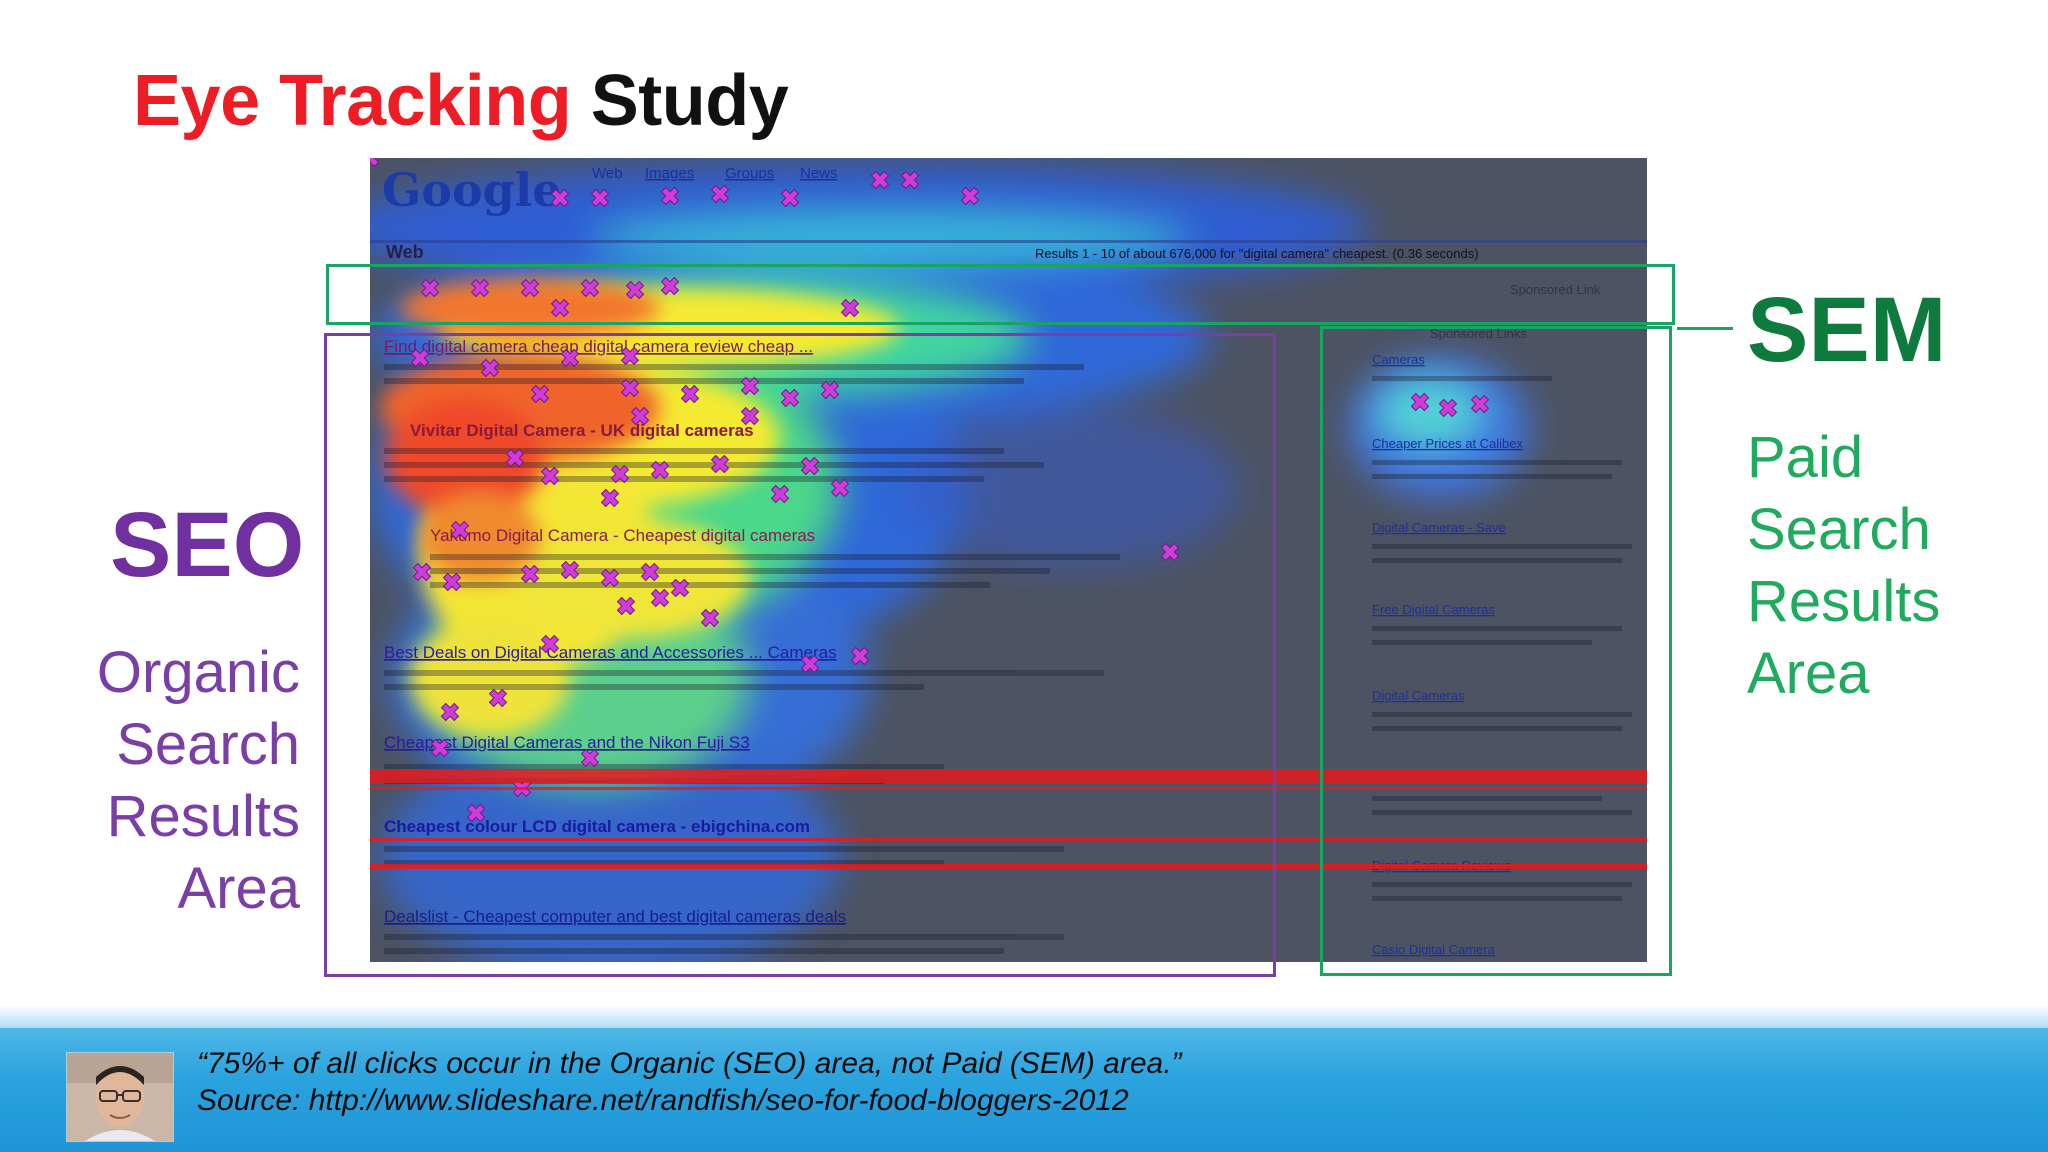 This screenshot has height=1152, width=2048. What do you see at coordinates (405, 252) in the screenshot?
I see `section-web: Web` at bounding box center [405, 252].